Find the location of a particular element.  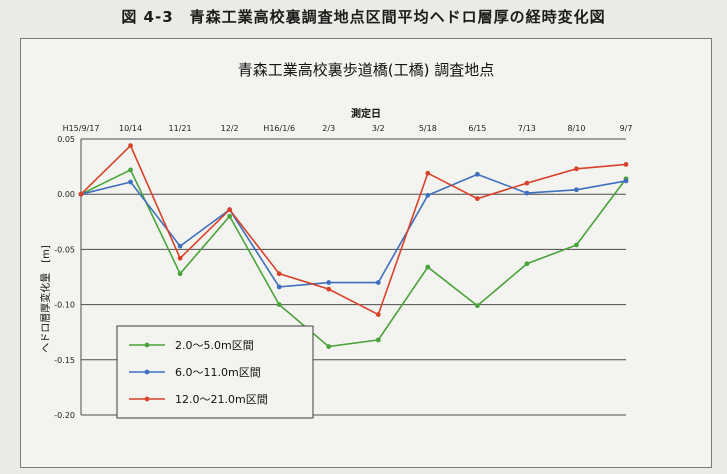

x-tick-label: 2/3 is located at coordinates (328, 128).